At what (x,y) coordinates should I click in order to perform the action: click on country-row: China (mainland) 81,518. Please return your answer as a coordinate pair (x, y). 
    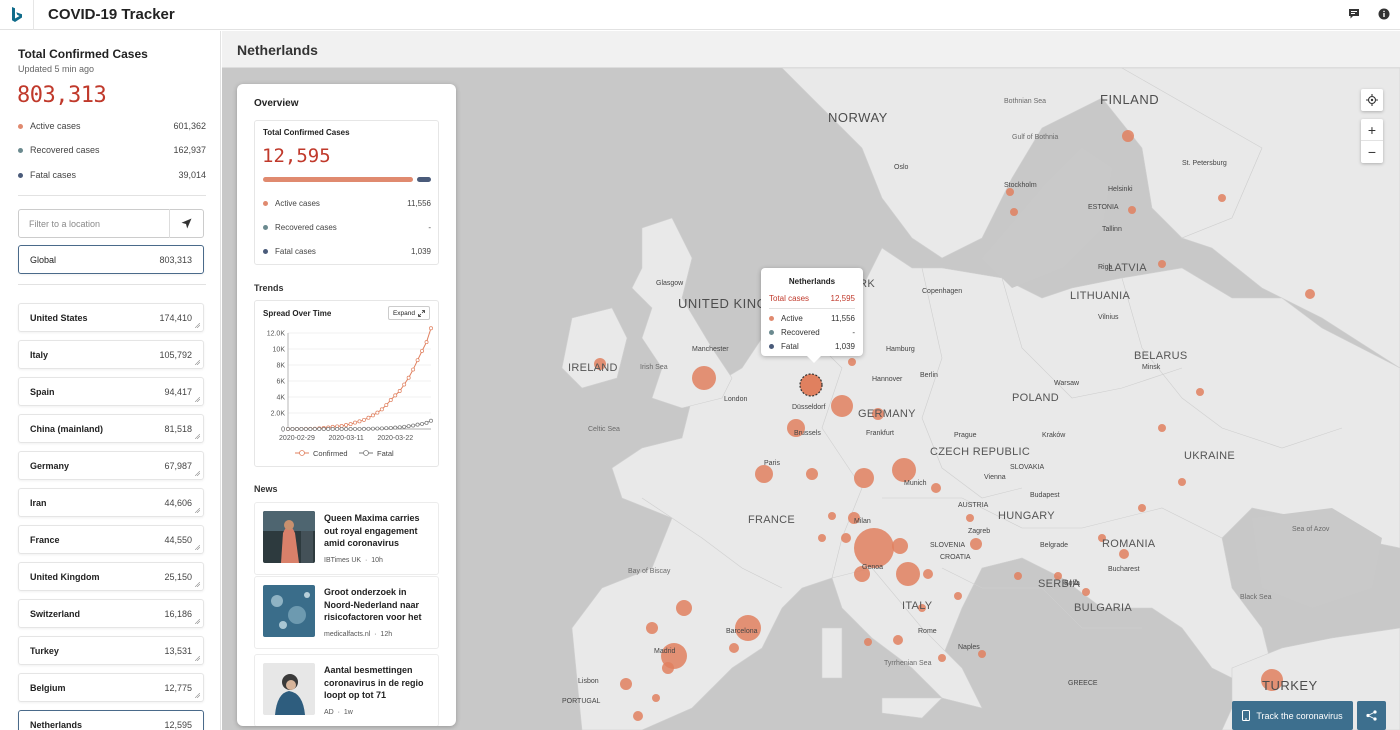
    Looking at the image, I should click on (111, 428).